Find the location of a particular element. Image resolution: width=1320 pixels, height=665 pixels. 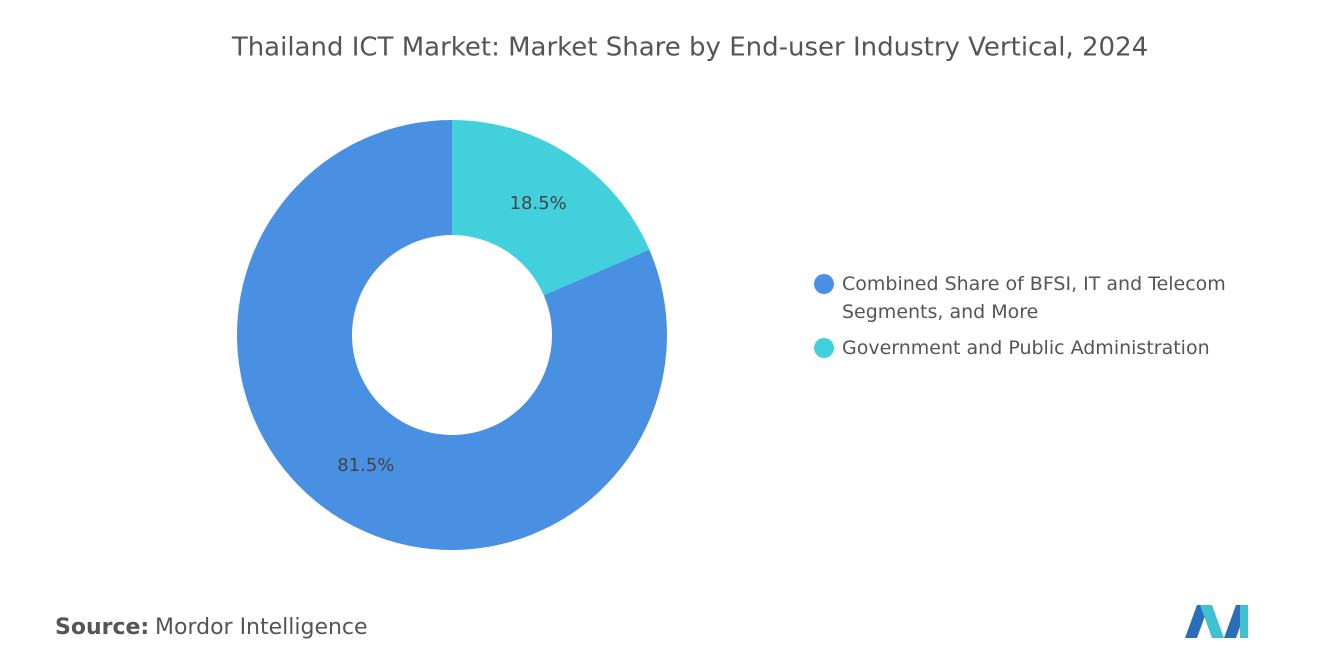

data-label: 18.5% is located at coordinates (538, 203).